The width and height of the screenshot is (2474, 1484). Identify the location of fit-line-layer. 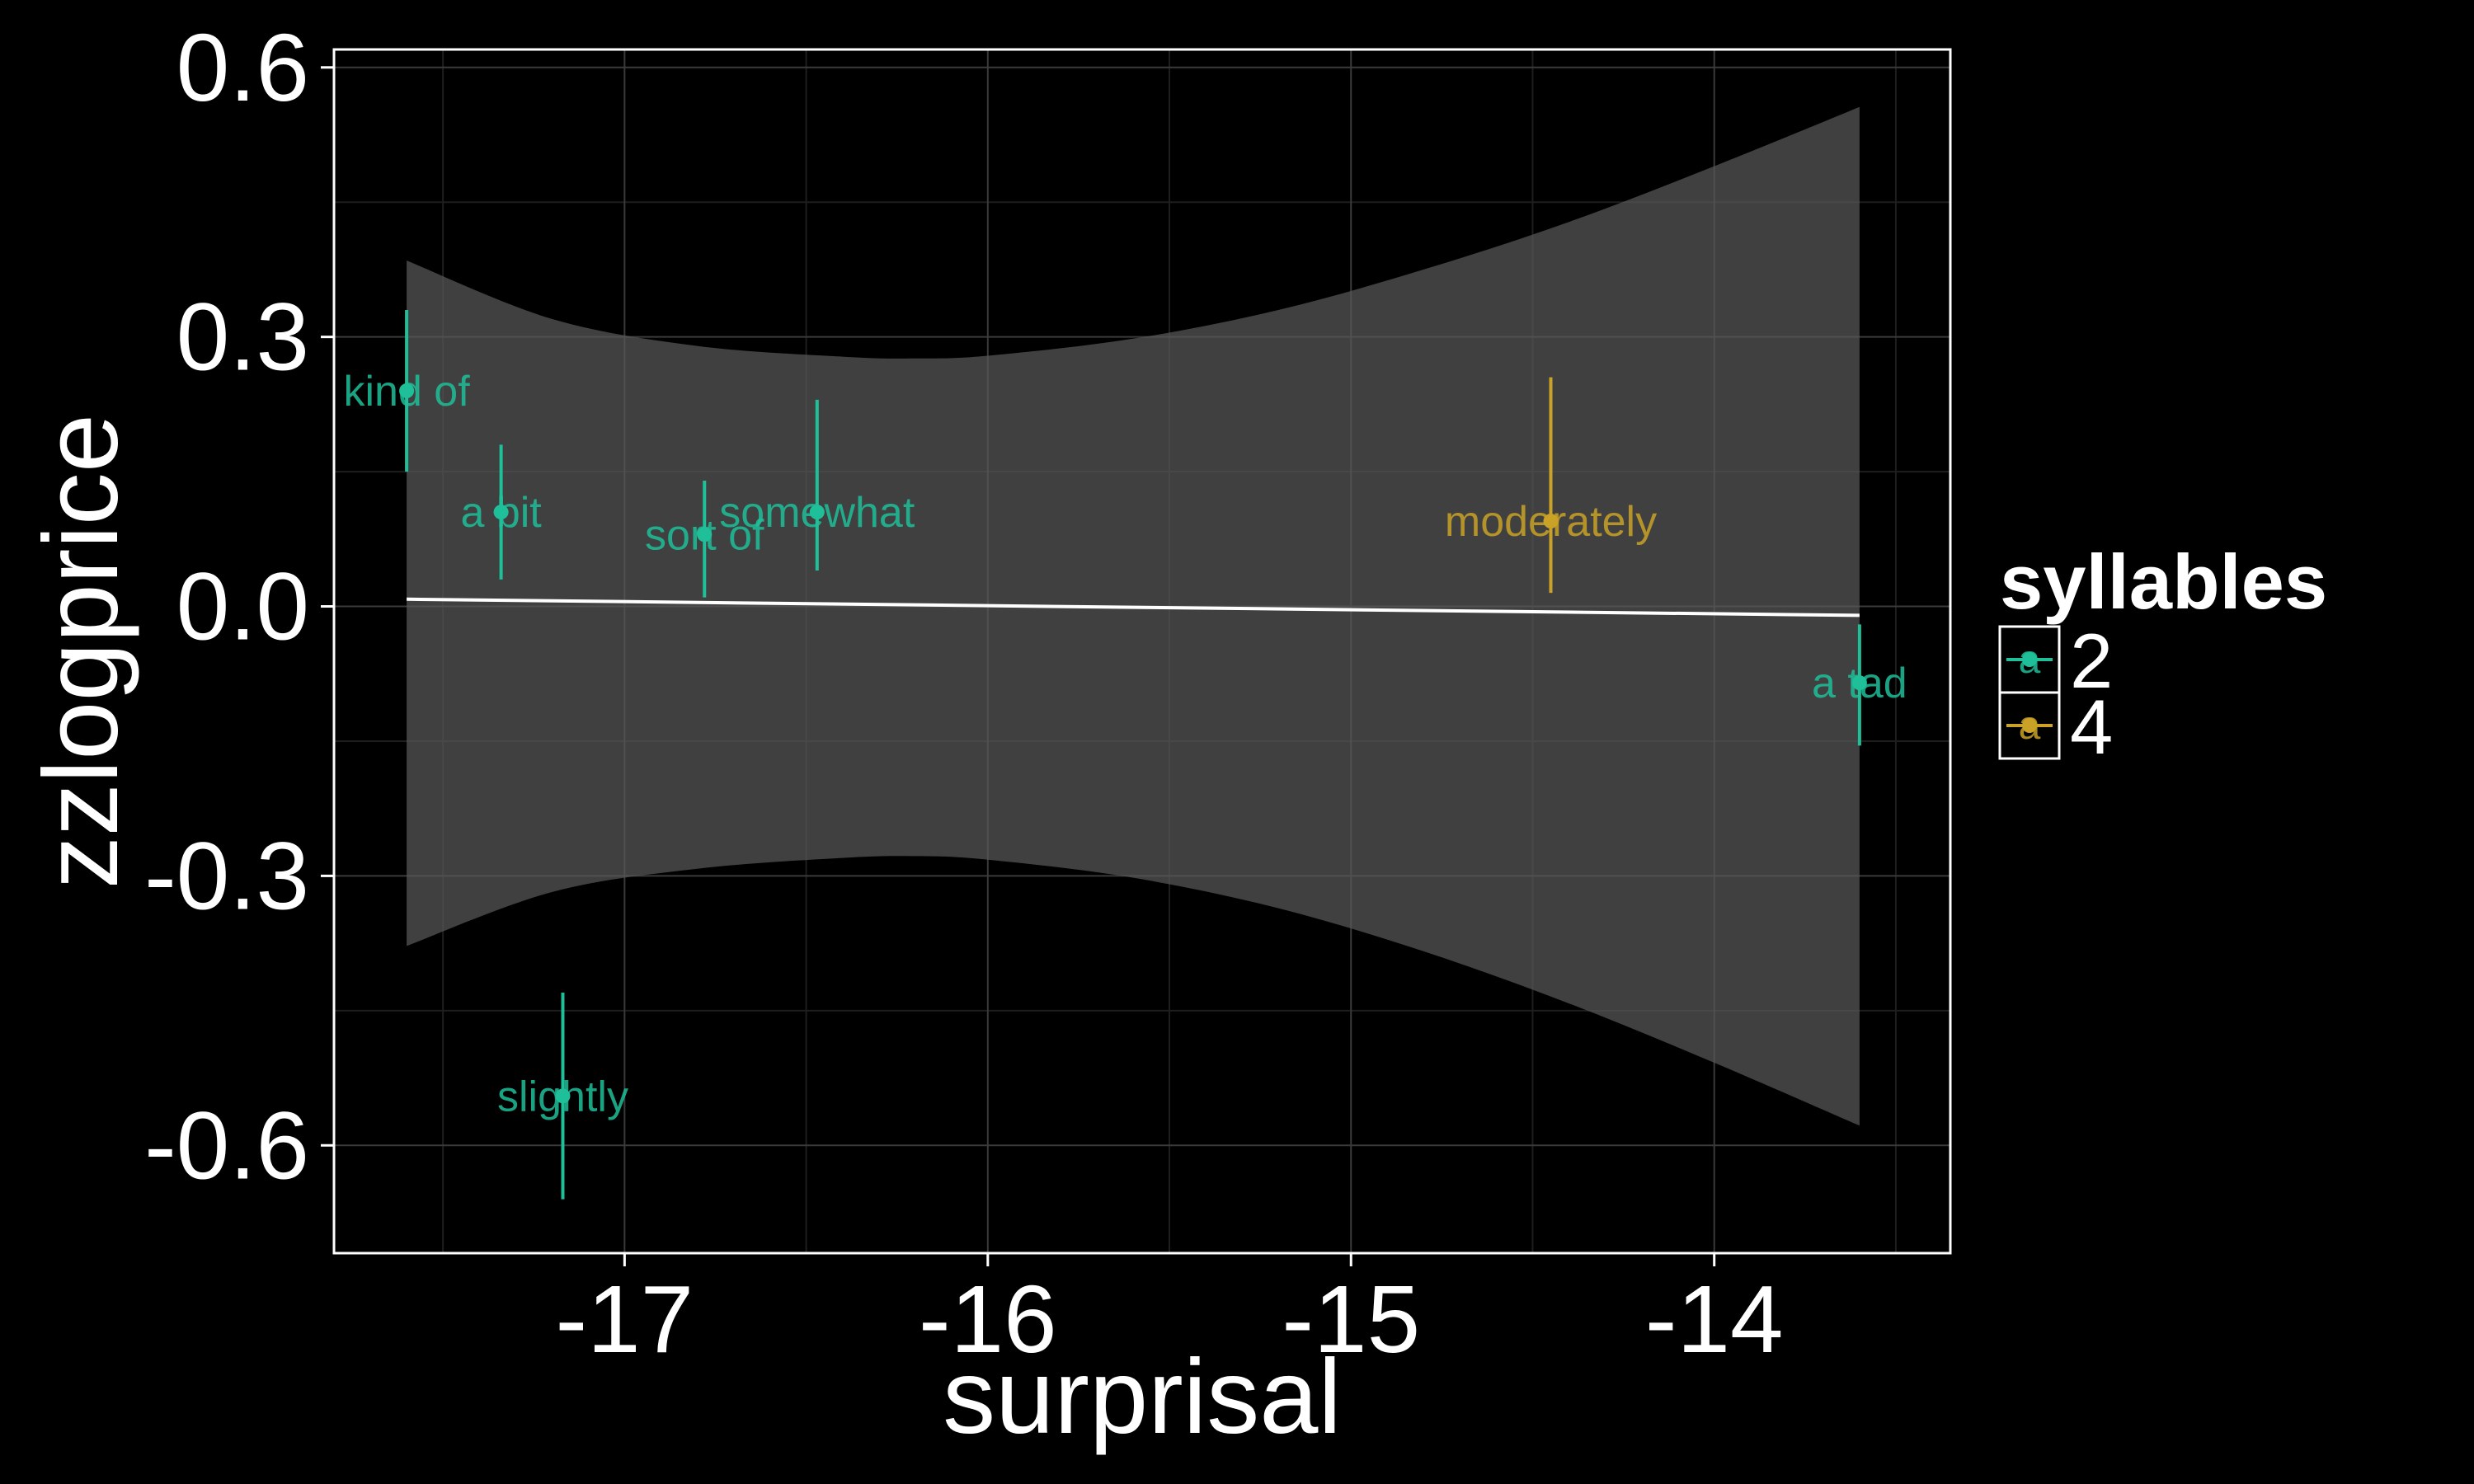
(1133, 607).